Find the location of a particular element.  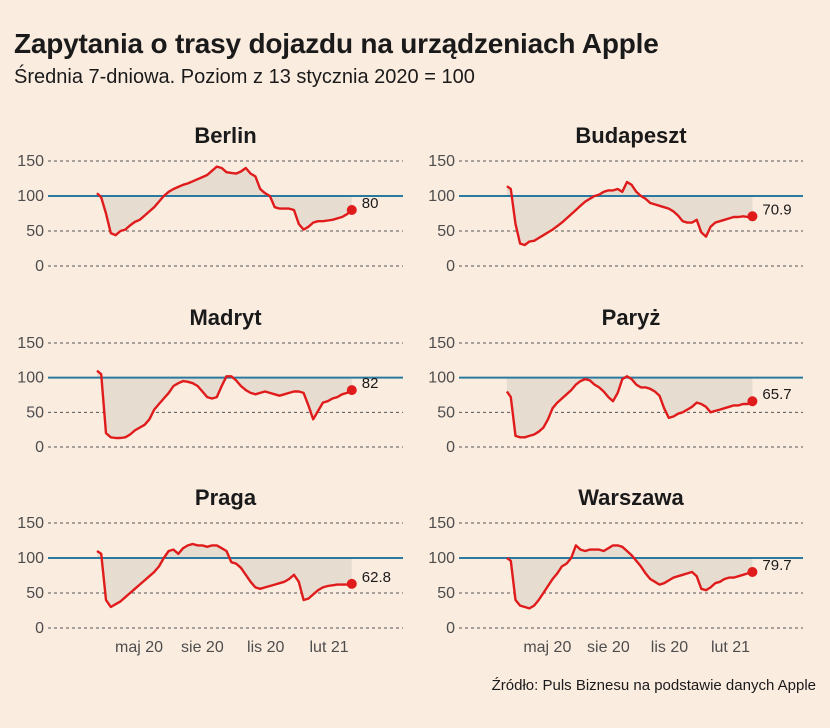

panel-2: Budapeszt 0 50 100 150 70.9 is located at coordinates (615, 199).